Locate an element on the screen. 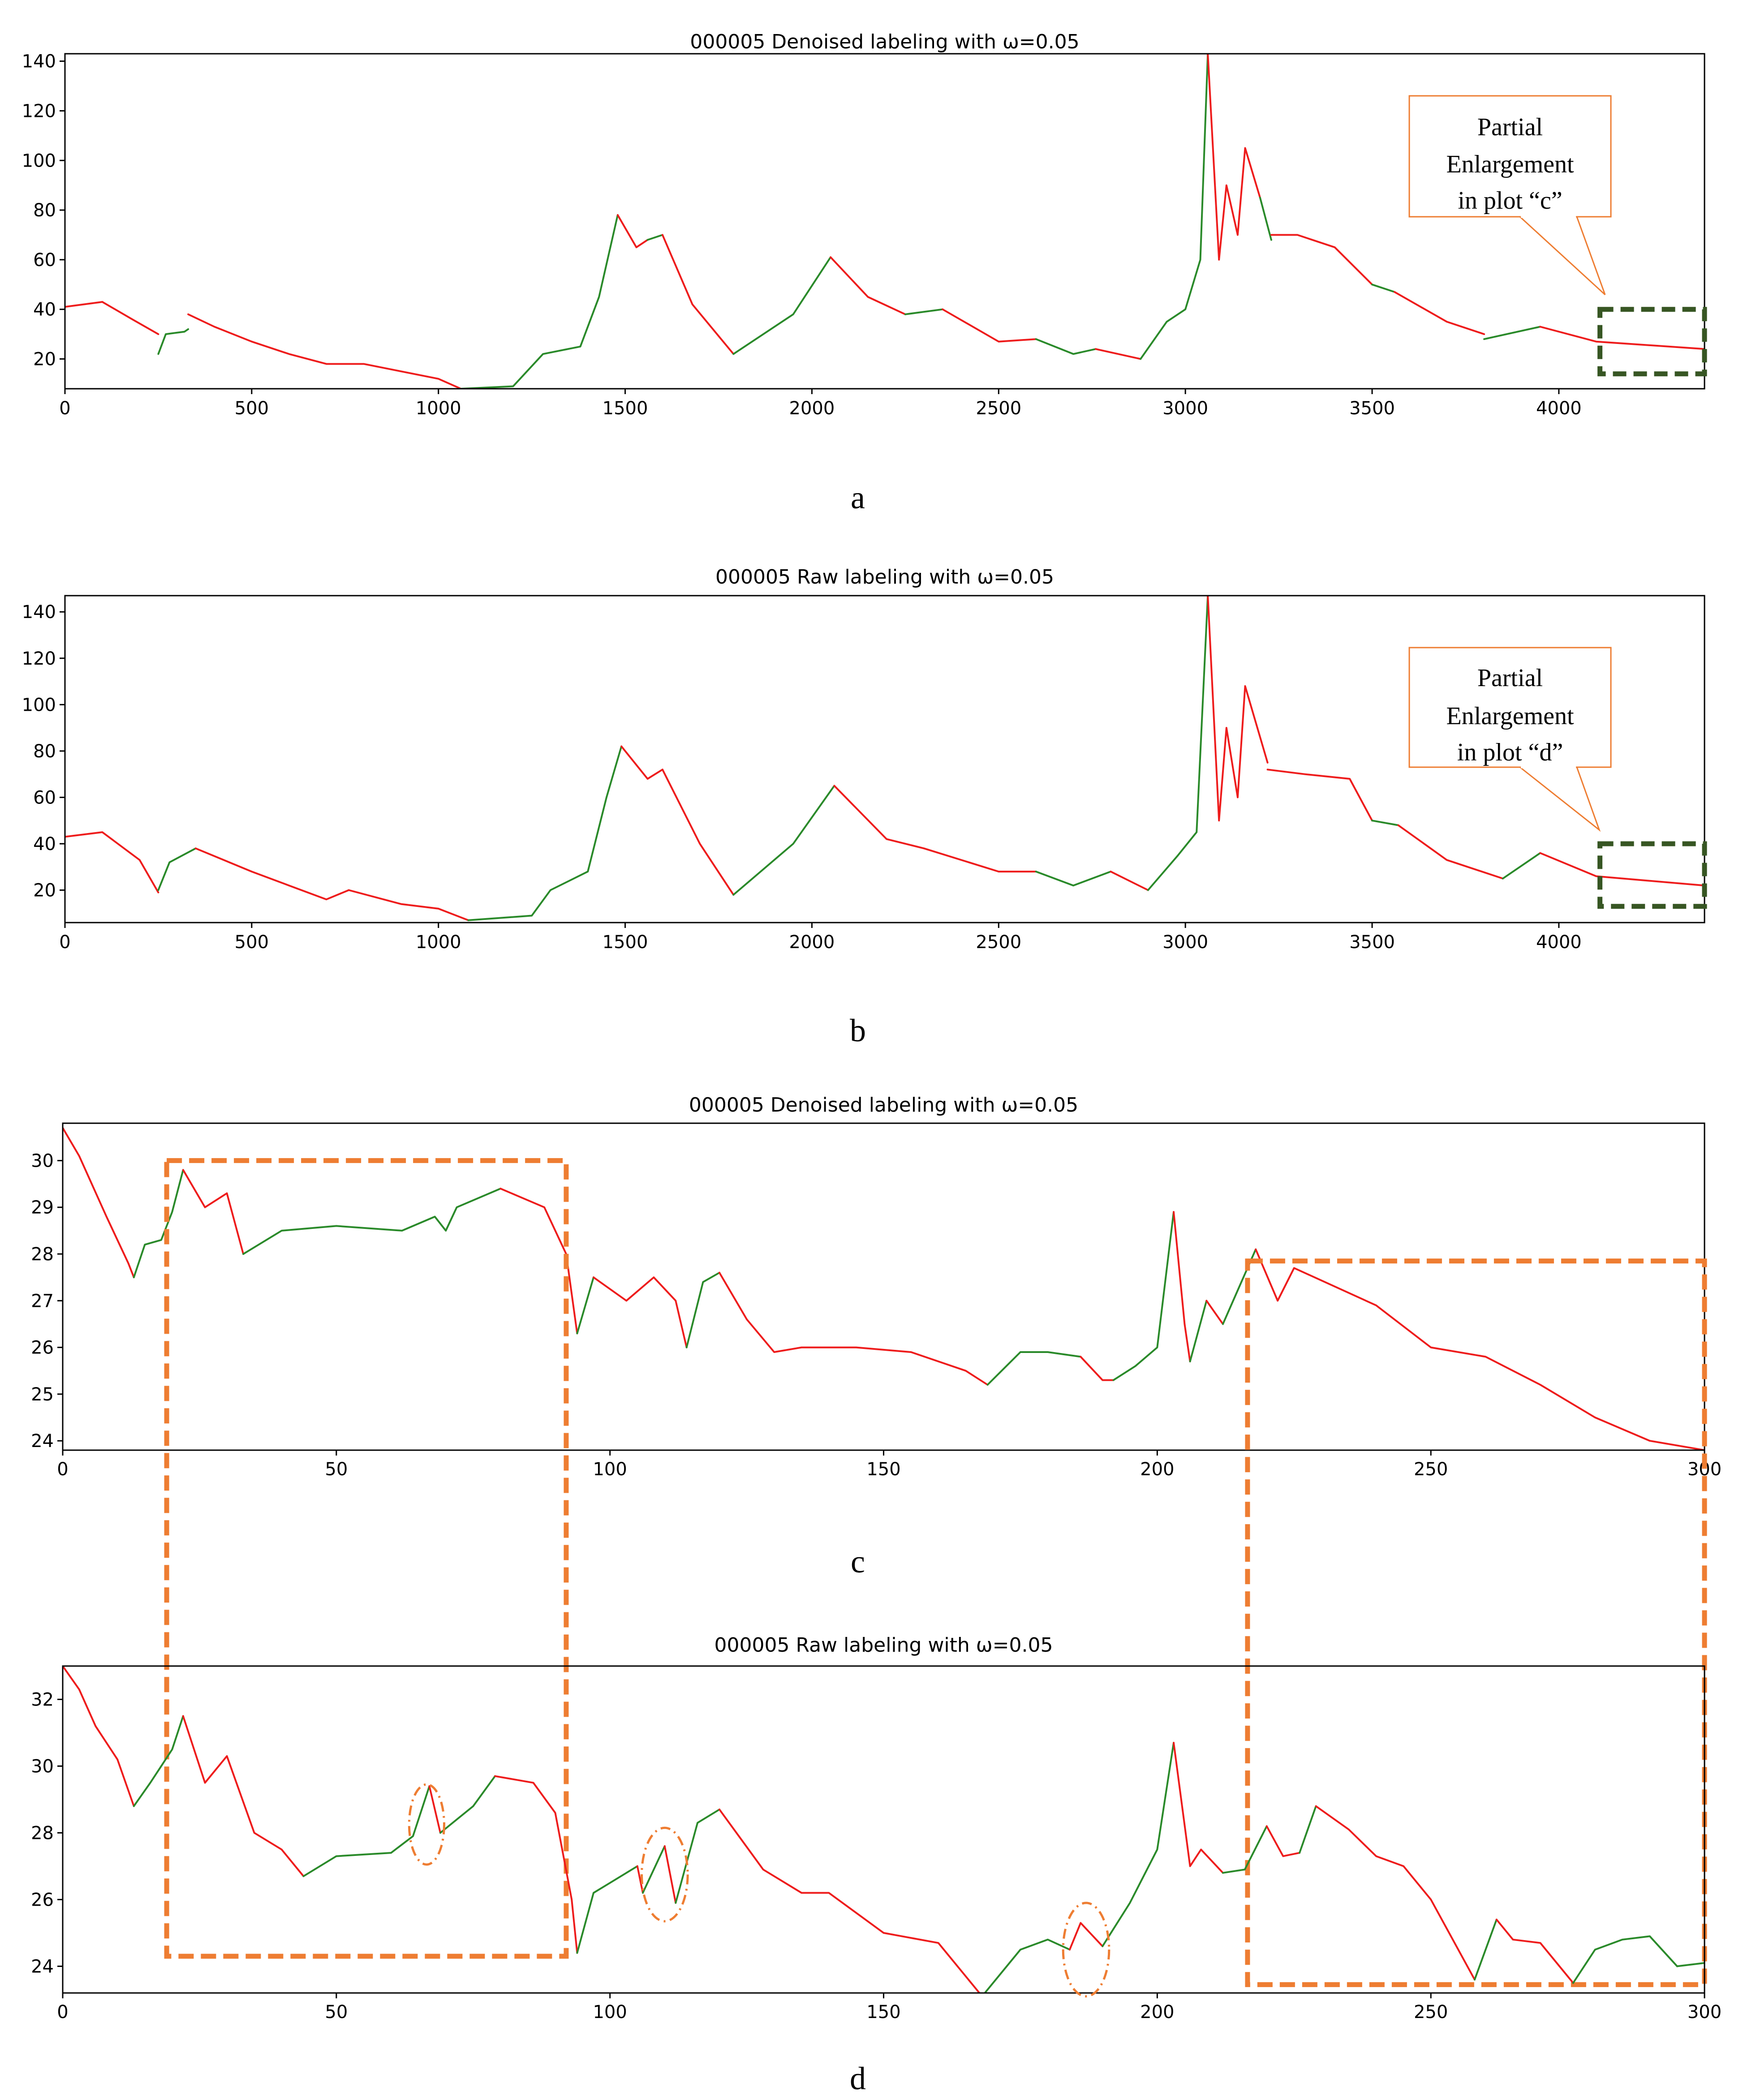 Image resolution: width=1739 pixels, height=2100 pixels. y-tick-label: 28 is located at coordinates (42, 1254).